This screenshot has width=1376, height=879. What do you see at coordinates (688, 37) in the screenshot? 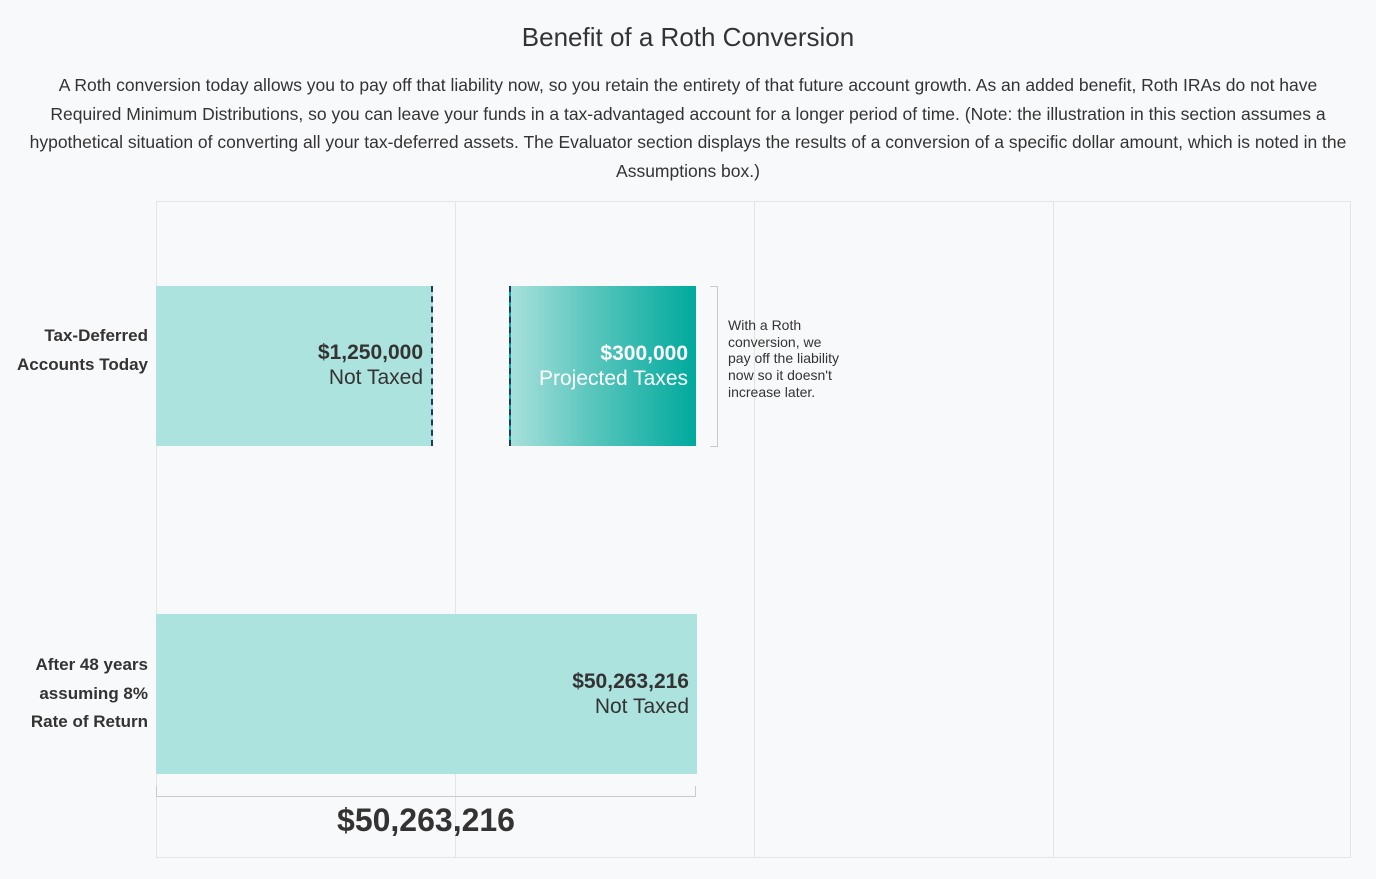
I see `section-title: Benefit of a Roth Conversion` at bounding box center [688, 37].